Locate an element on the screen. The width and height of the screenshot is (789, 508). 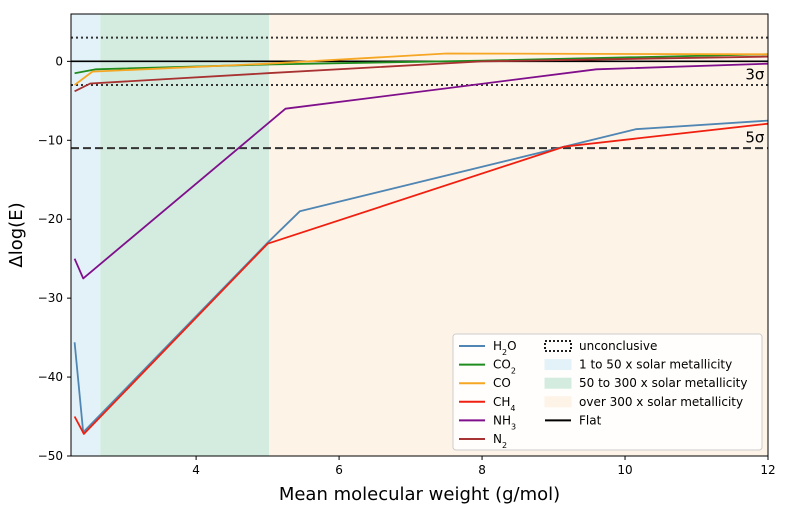
y-tick-label: −30 is located at coordinates (50, 298).